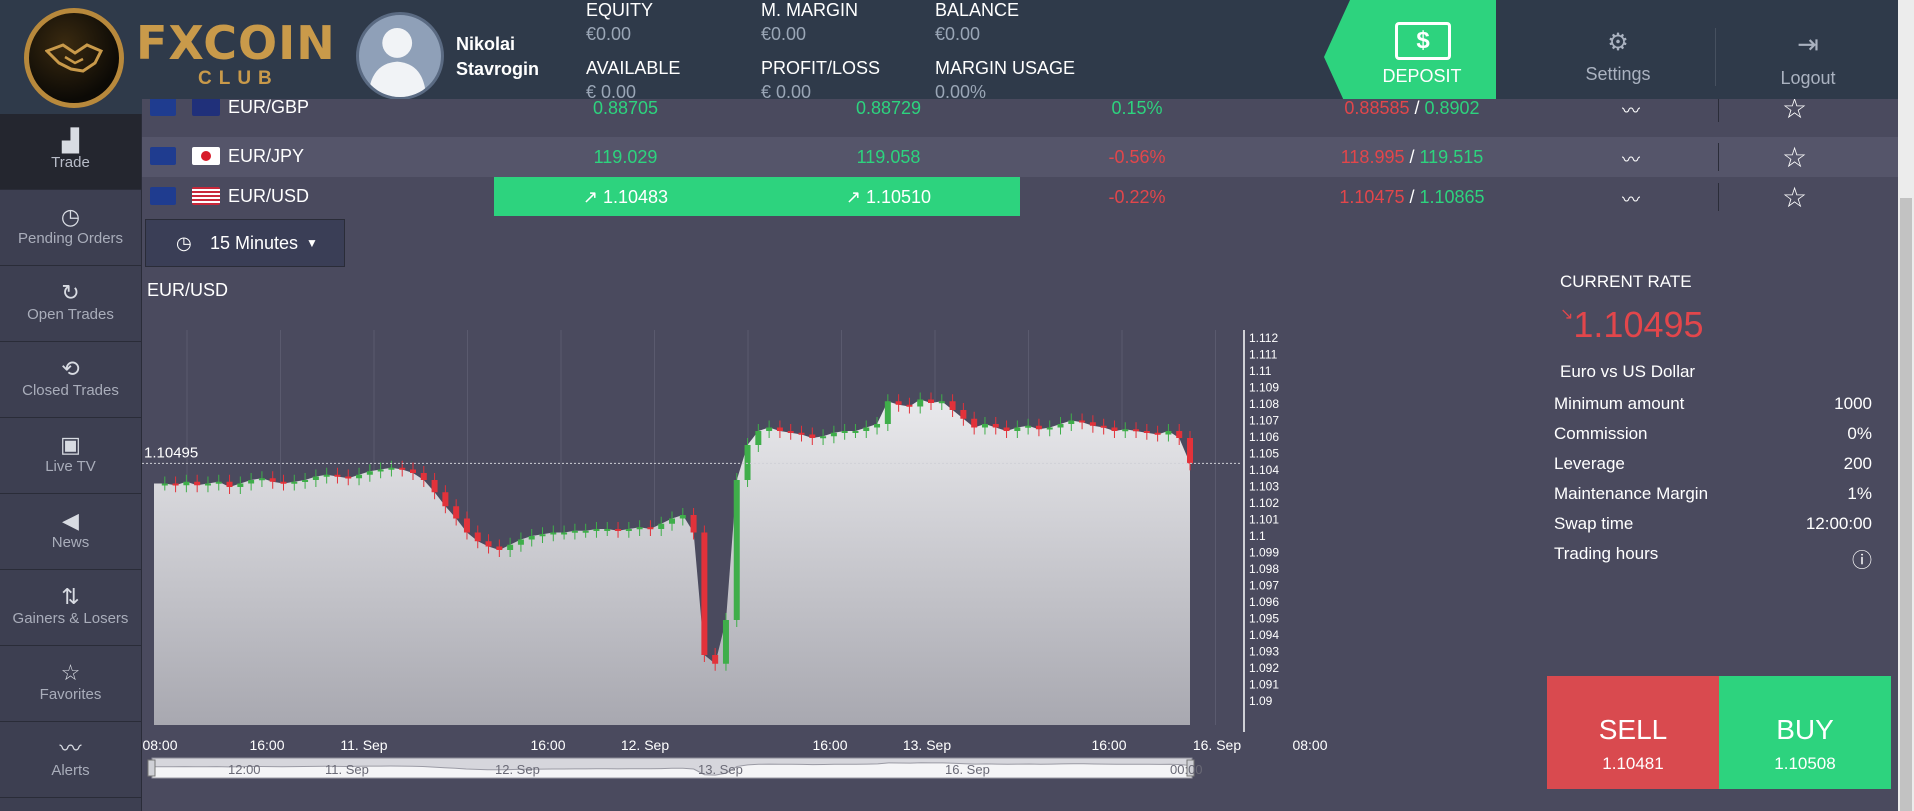 The image size is (1914, 811). I want to click on timeframe-dropdown: ◷ 15 Minutes ▼, so click(245, 243).